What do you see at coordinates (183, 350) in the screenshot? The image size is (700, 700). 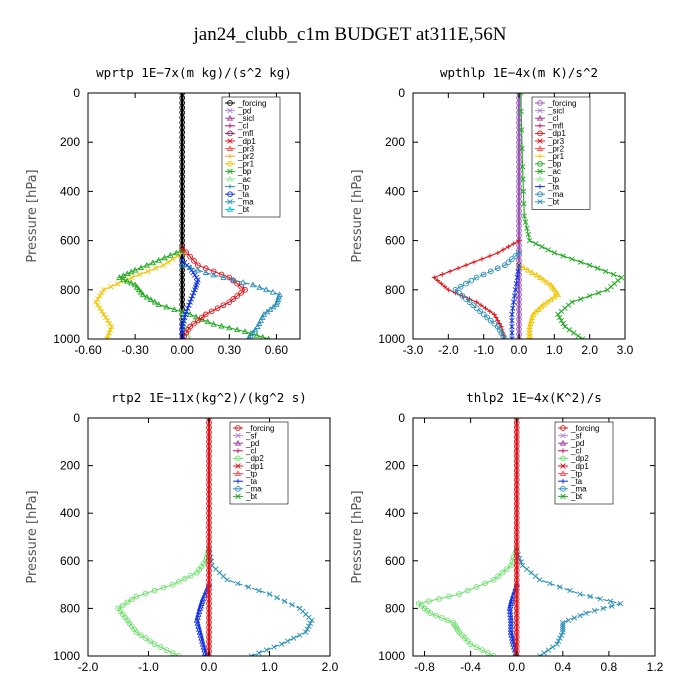 I see `x-tick-label: 0.00` at bounding box center [183, 350].